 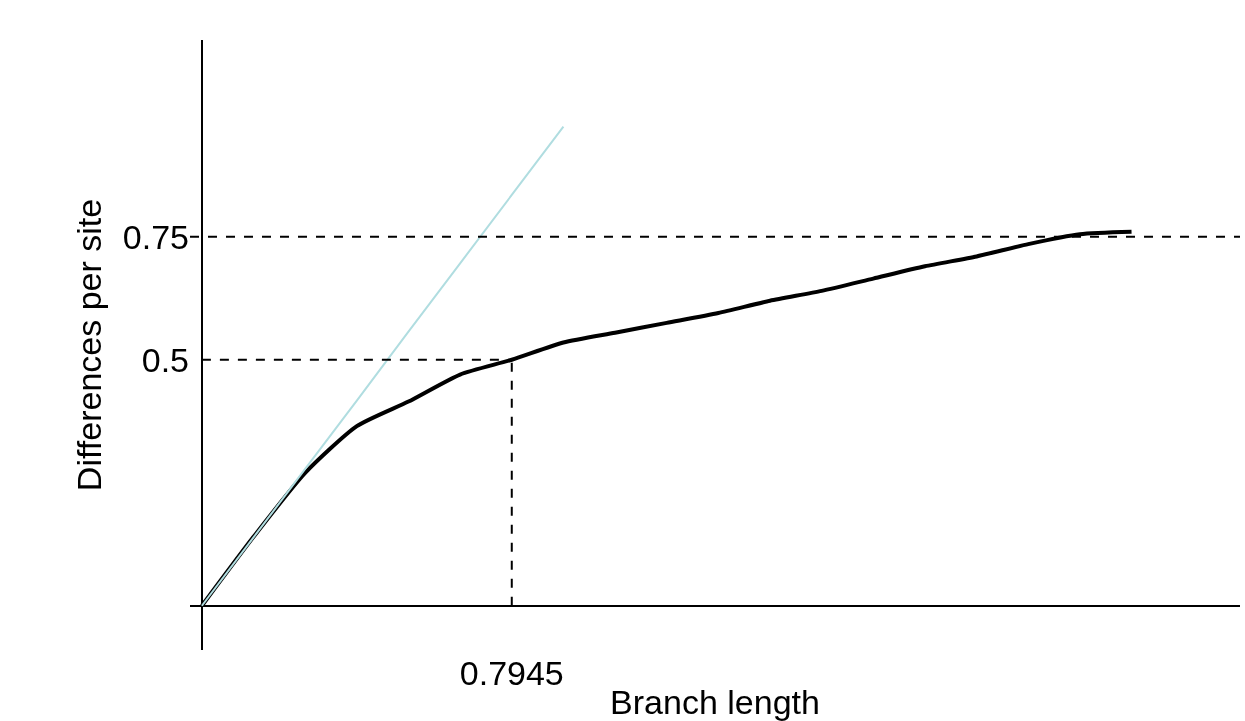 I want to click on x-axis-title: Branch length, so click(x=715, y=702).